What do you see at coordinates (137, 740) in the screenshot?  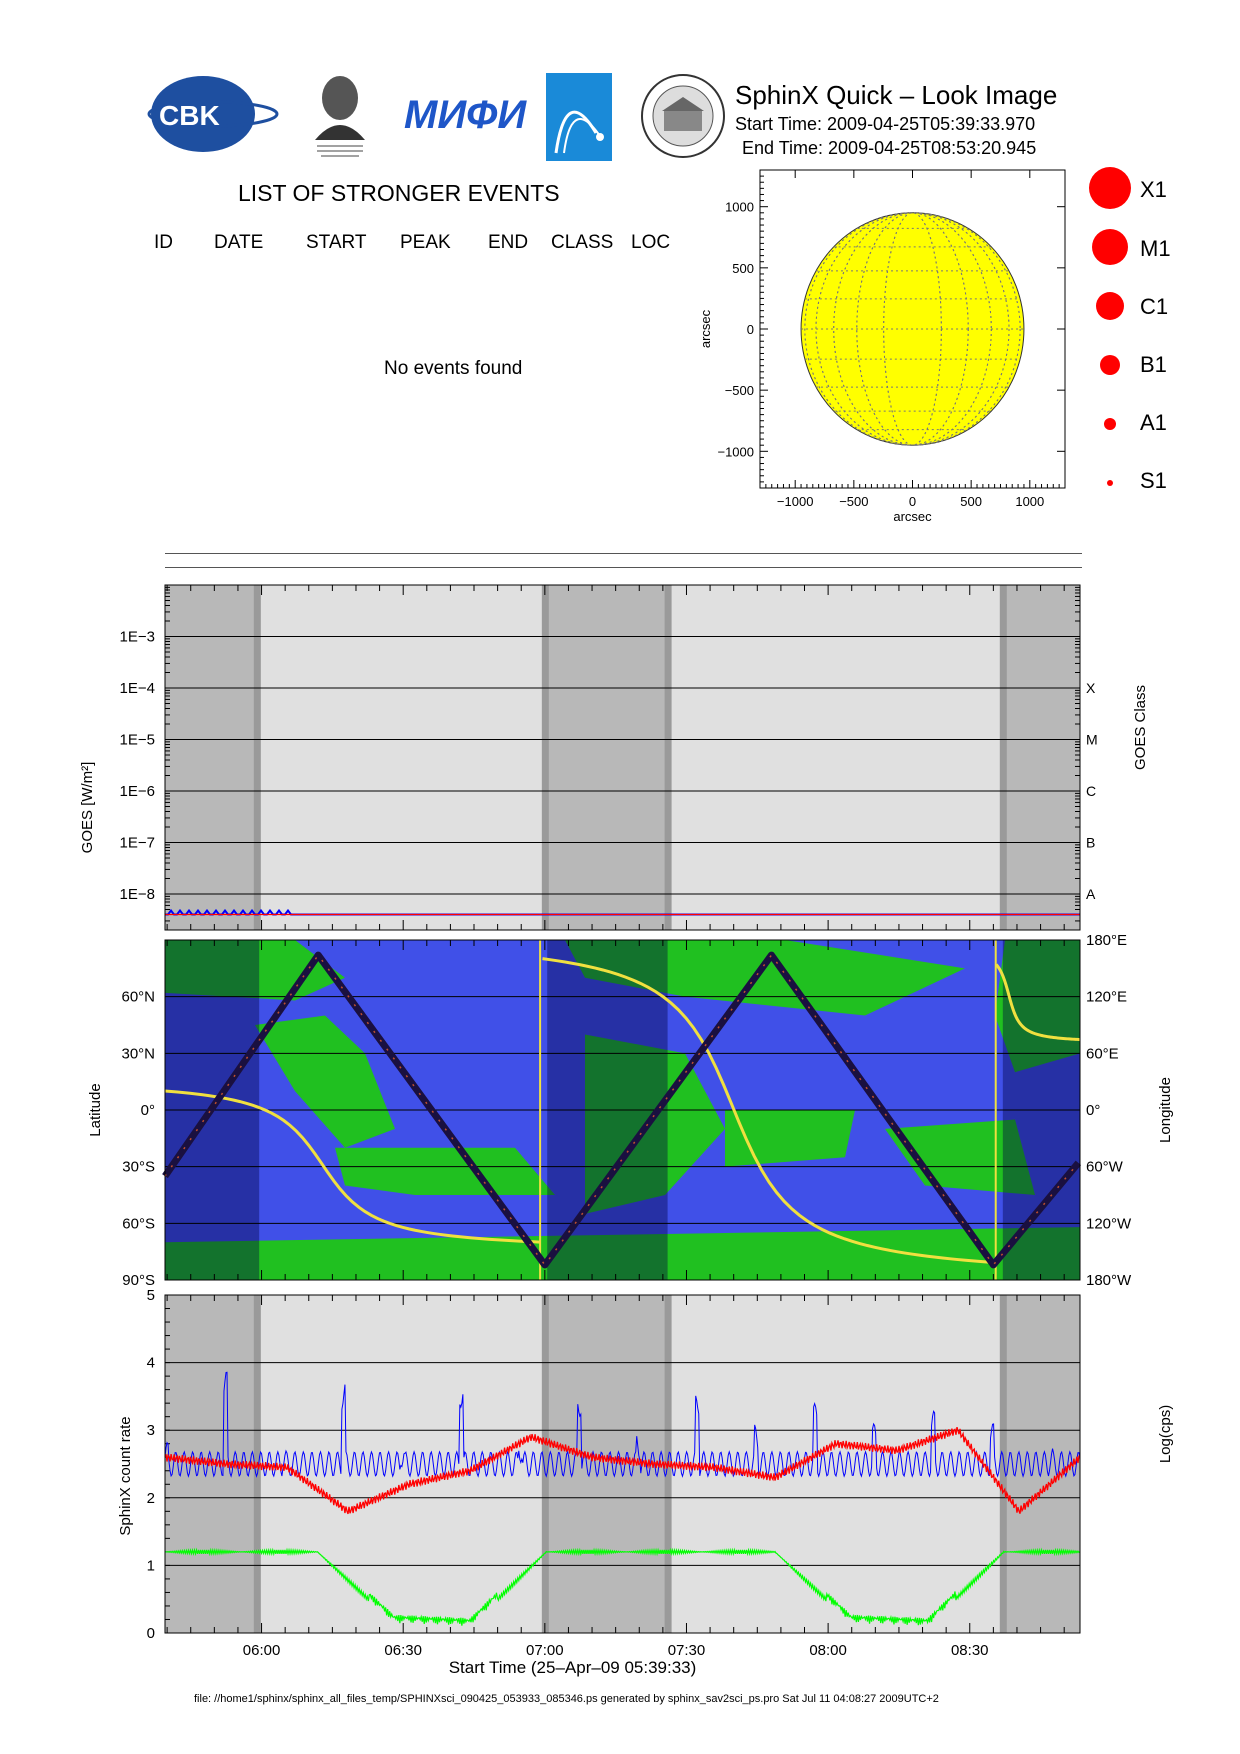 I see `y-tick-label: 1E−5` at bounding box center [137, 740].